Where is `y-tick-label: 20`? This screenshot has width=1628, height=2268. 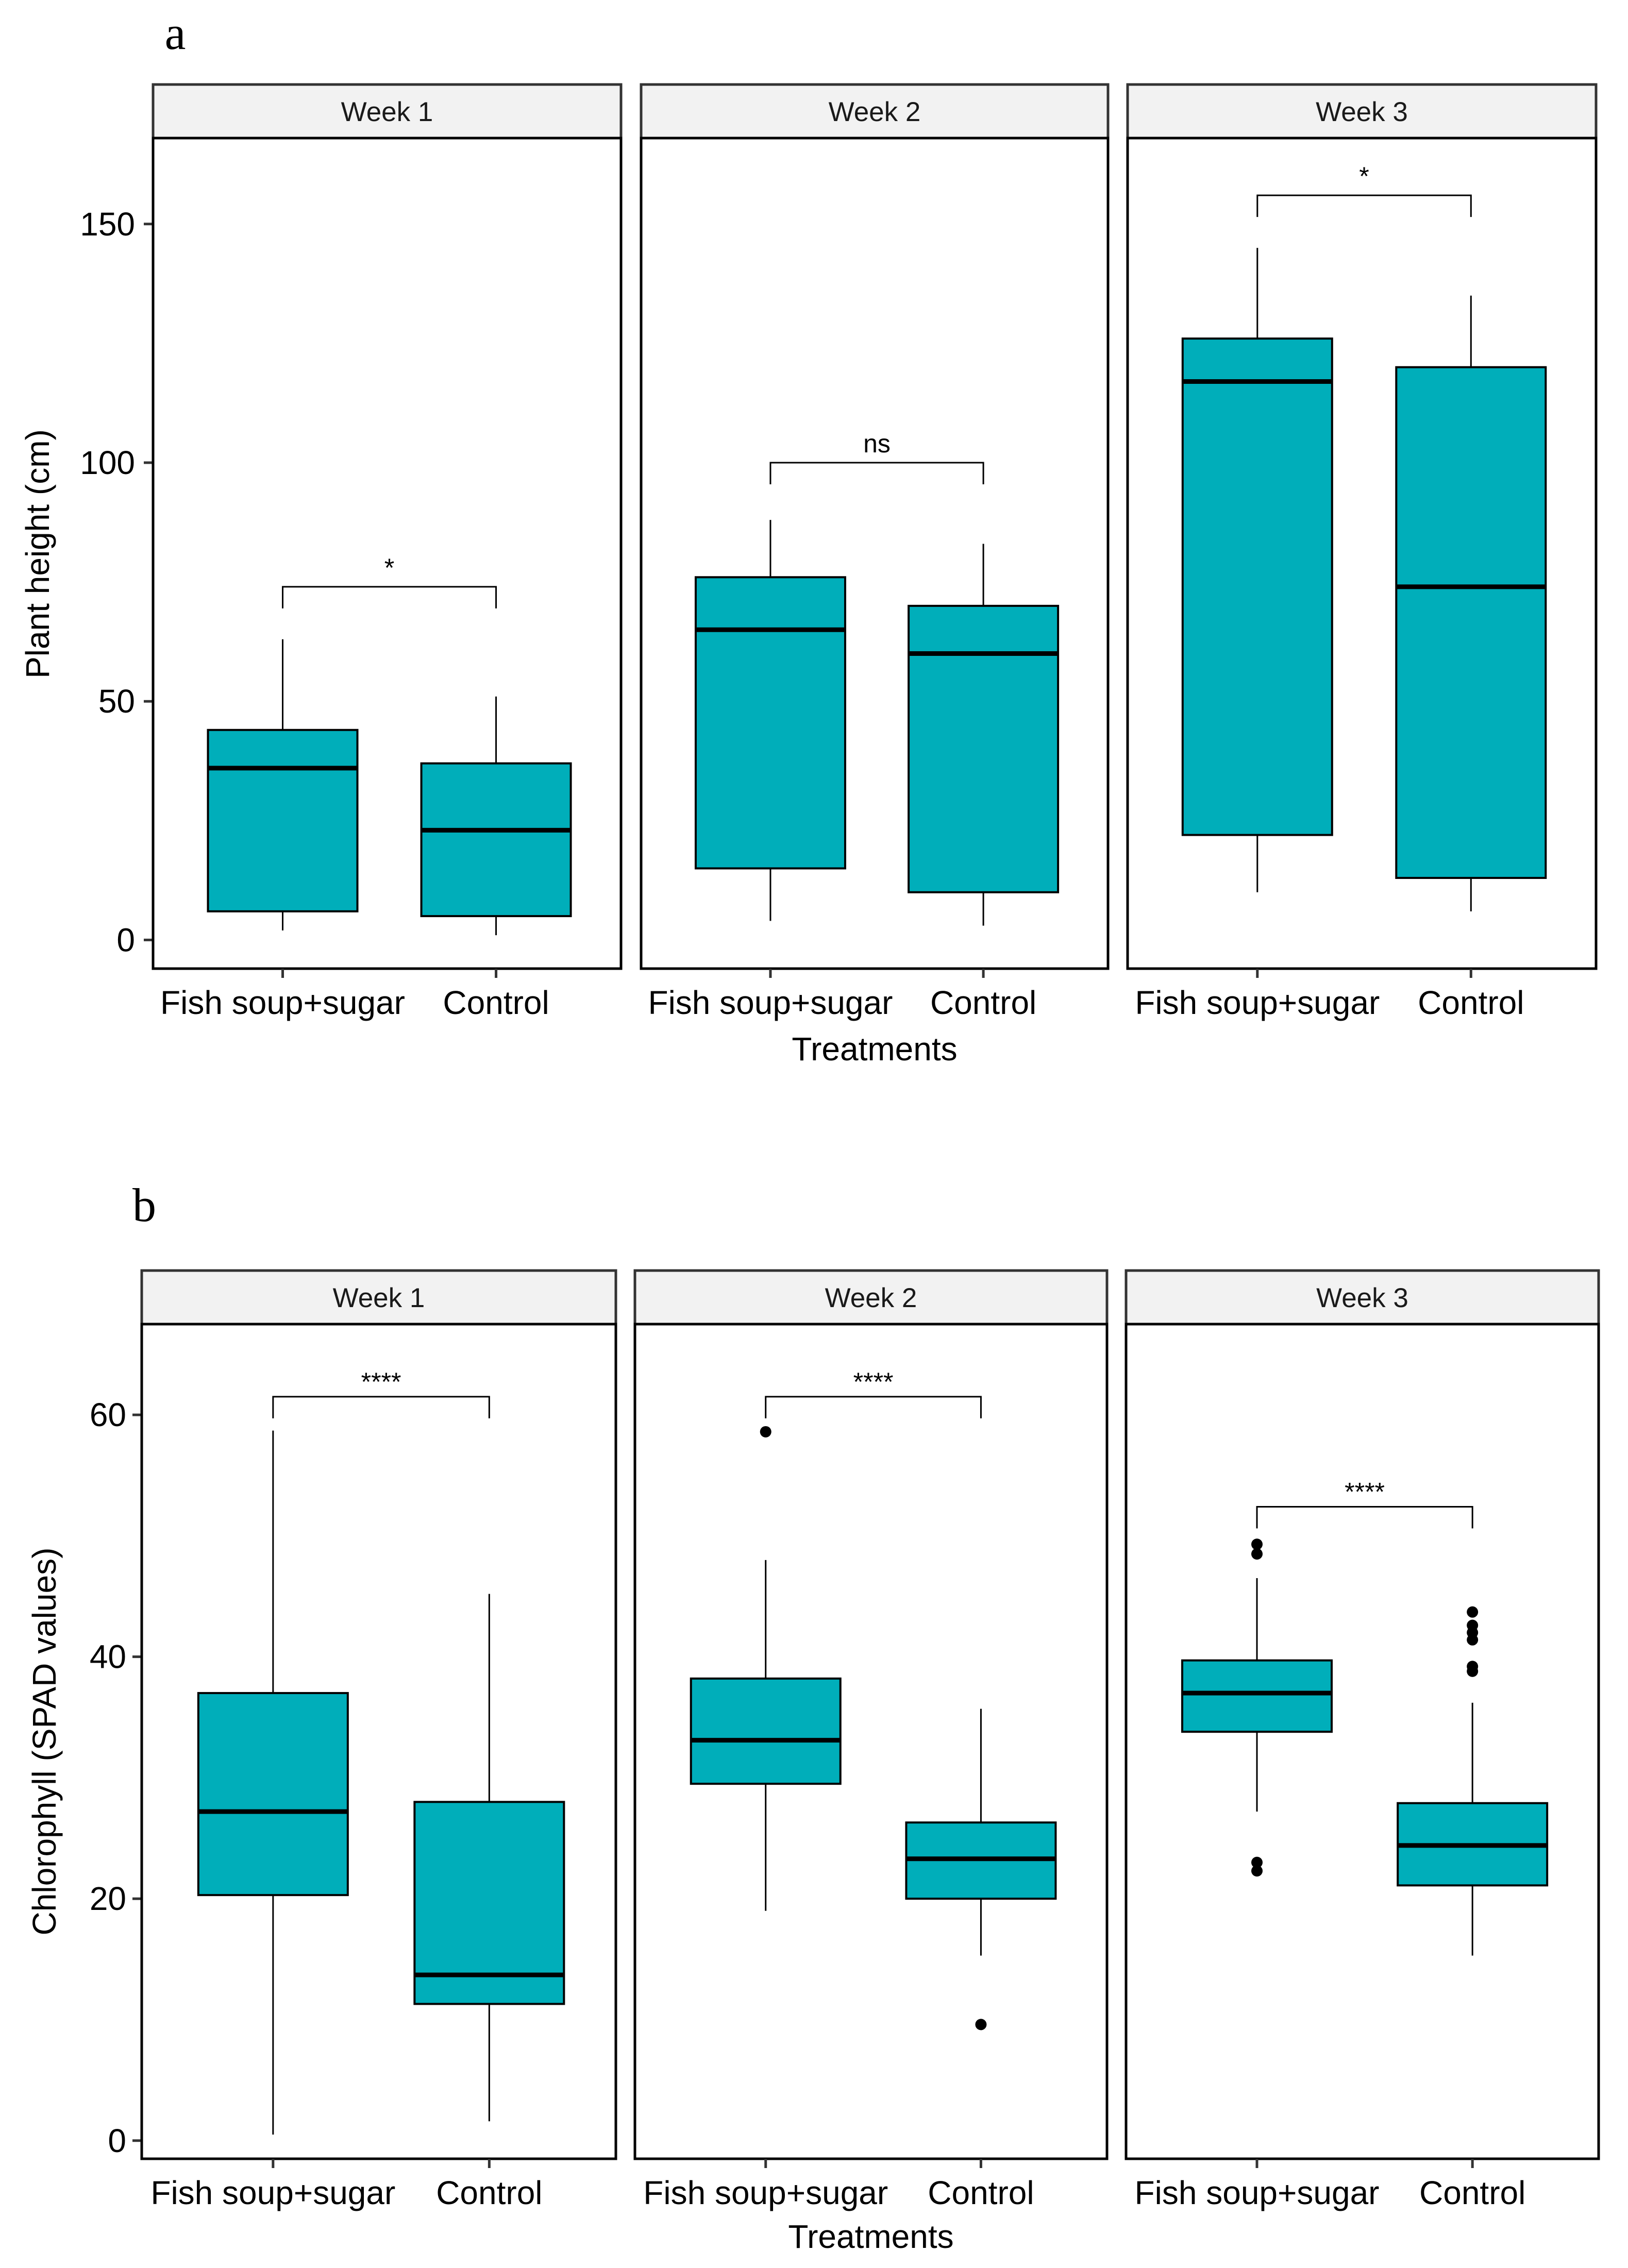 y-tick-label: 20 is located at coordinates (108, 1898).